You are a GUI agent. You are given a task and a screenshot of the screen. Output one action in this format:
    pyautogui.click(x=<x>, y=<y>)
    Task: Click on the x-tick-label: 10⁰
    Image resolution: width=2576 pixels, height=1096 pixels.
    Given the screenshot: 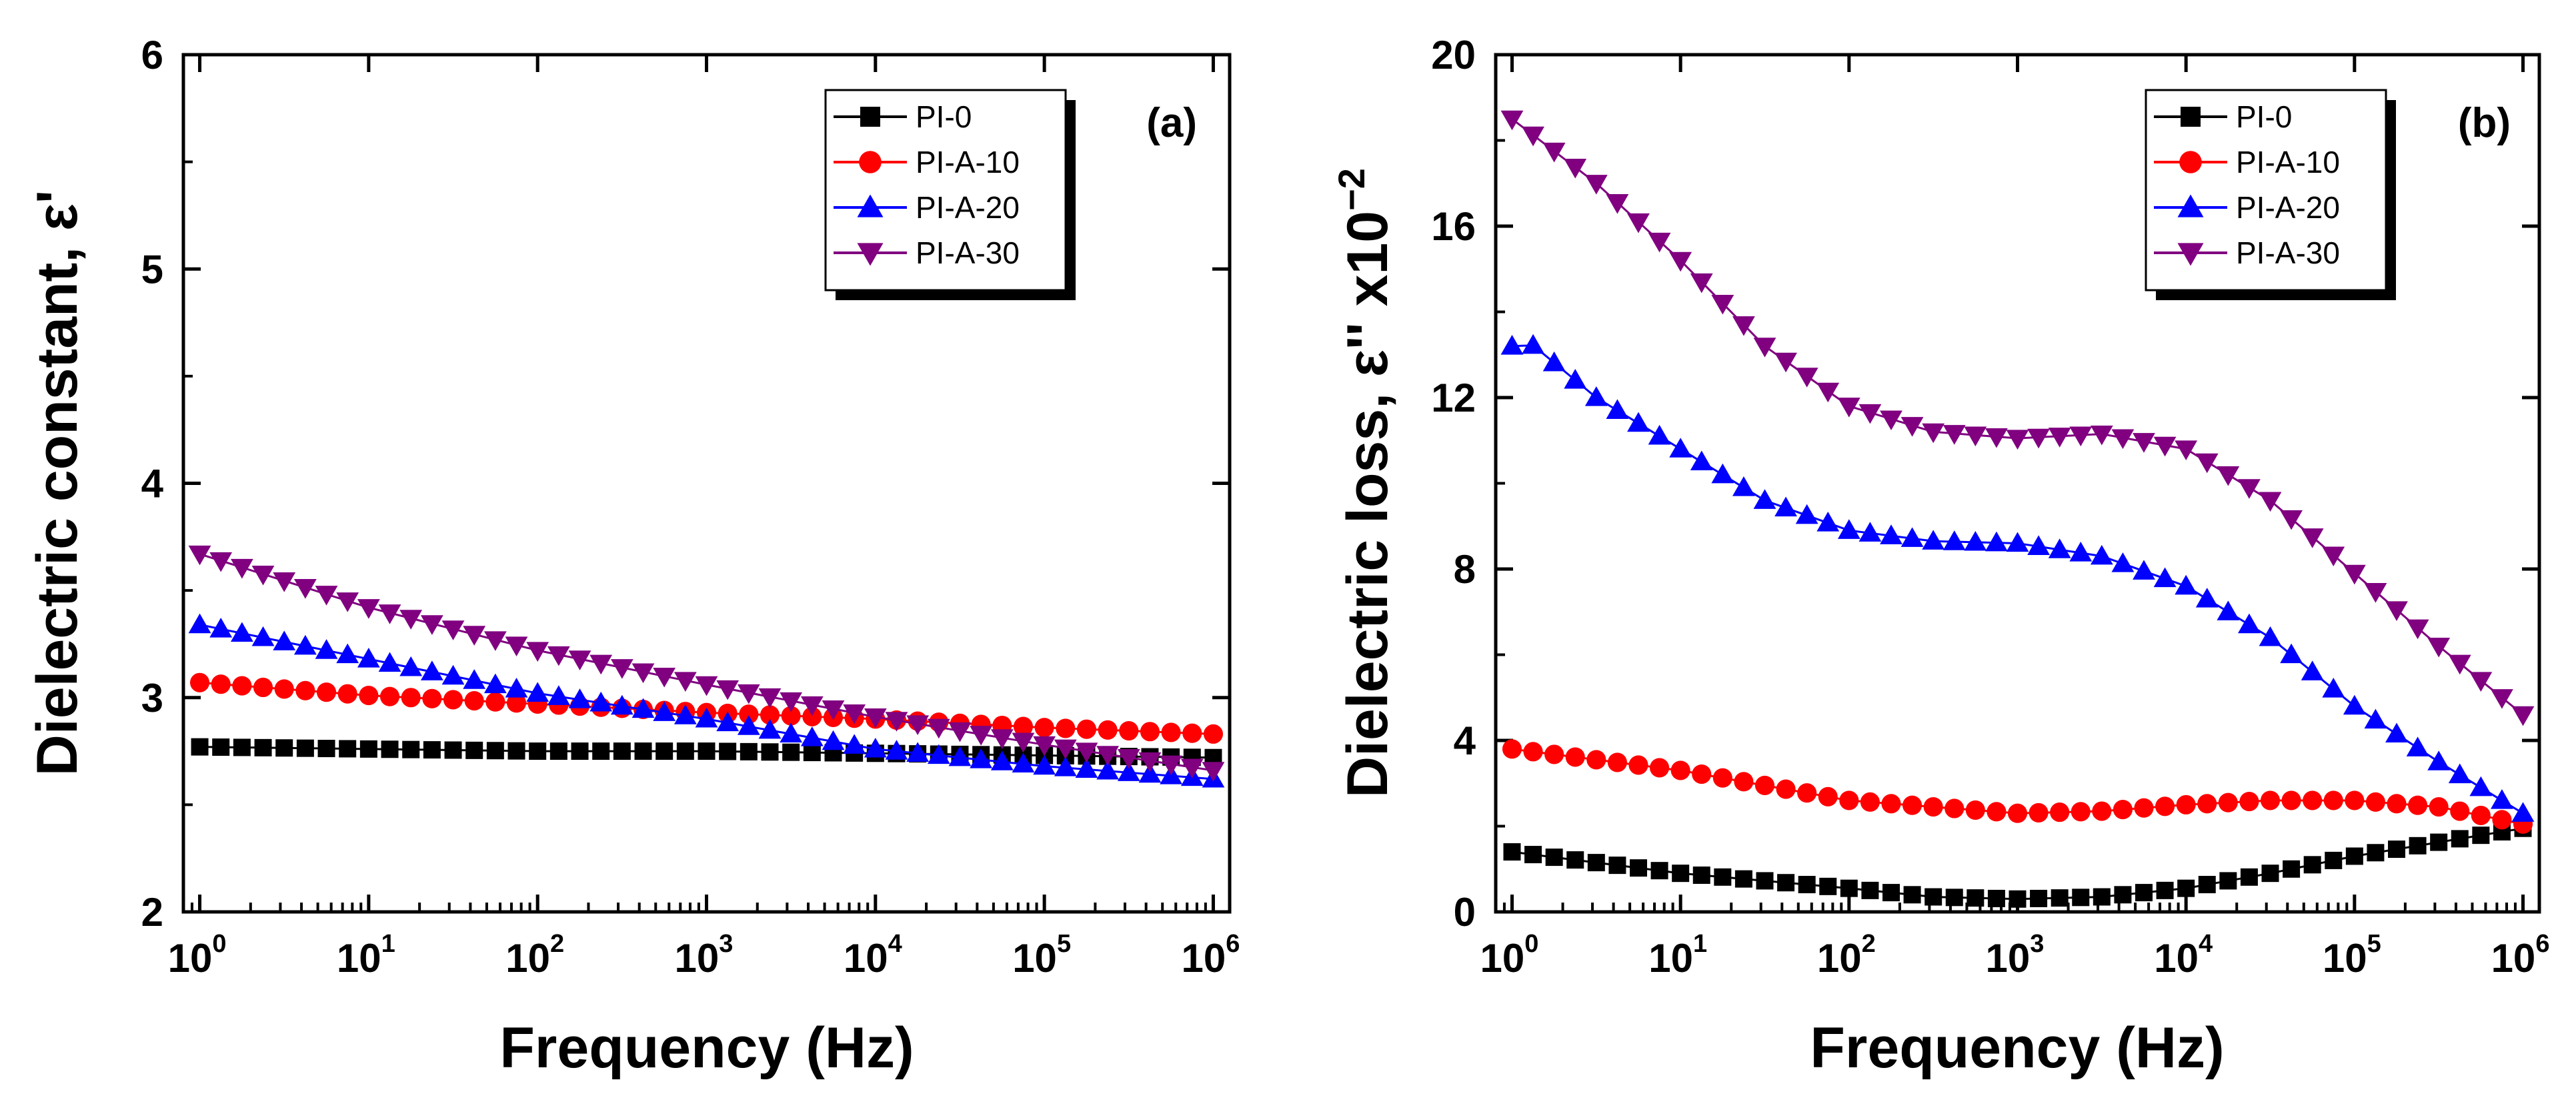 What is the action you would take?
    pyautogui.click(x=1509, y=955)
    